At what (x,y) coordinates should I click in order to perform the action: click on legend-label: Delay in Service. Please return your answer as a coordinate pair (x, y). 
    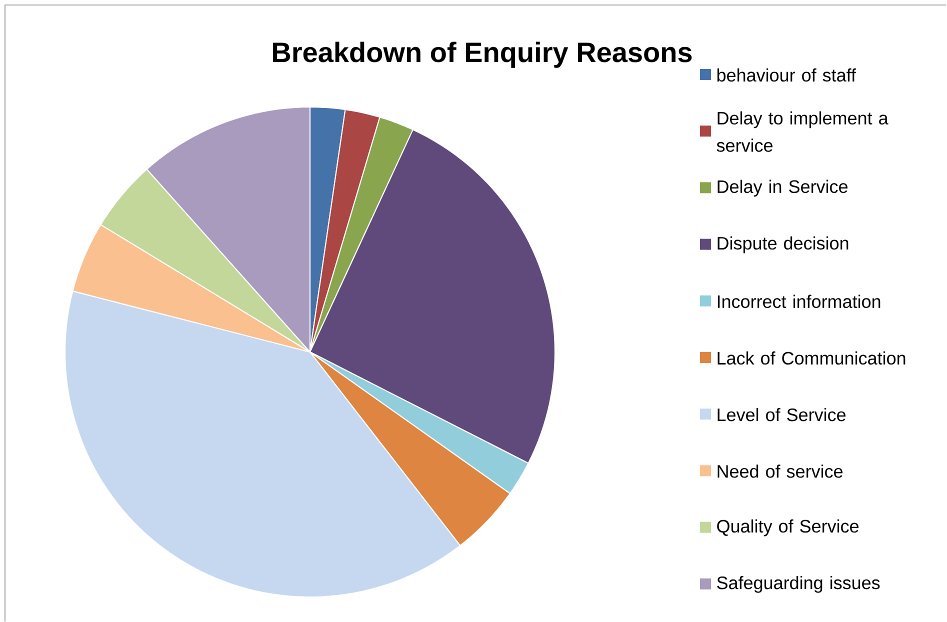
    Looking at the image, I should click on (783, 188).